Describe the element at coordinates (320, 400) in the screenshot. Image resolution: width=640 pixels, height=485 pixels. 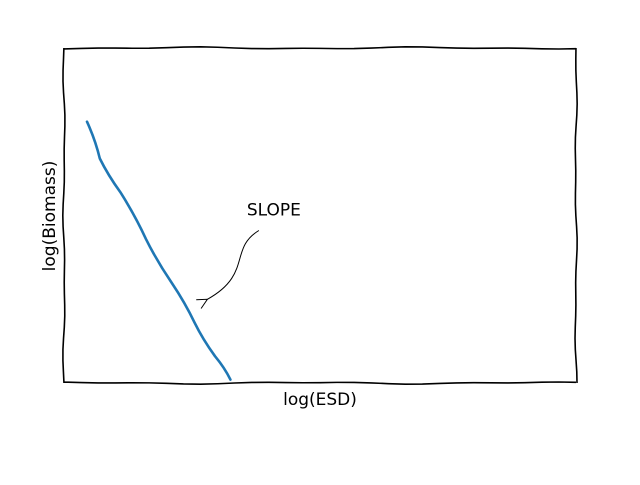
I see `x-axis-label: log(ESD)` at that location.